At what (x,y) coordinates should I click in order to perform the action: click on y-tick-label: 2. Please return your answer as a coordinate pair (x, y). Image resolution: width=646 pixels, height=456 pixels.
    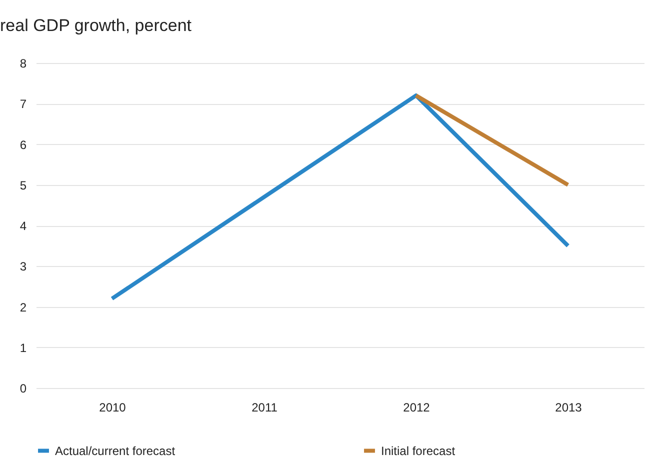
    Looking at the image, I should click on (23, 307).